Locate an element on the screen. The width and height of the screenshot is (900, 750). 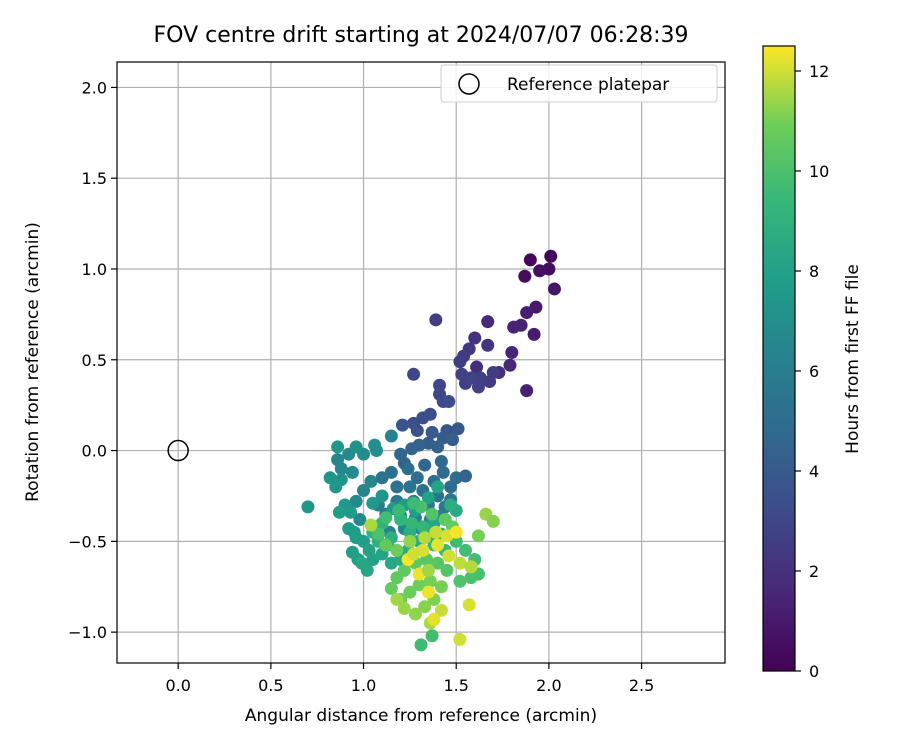
colorbar-ticks: 0 2 4 6 8 10 12 is located at coordinates (812, 371).